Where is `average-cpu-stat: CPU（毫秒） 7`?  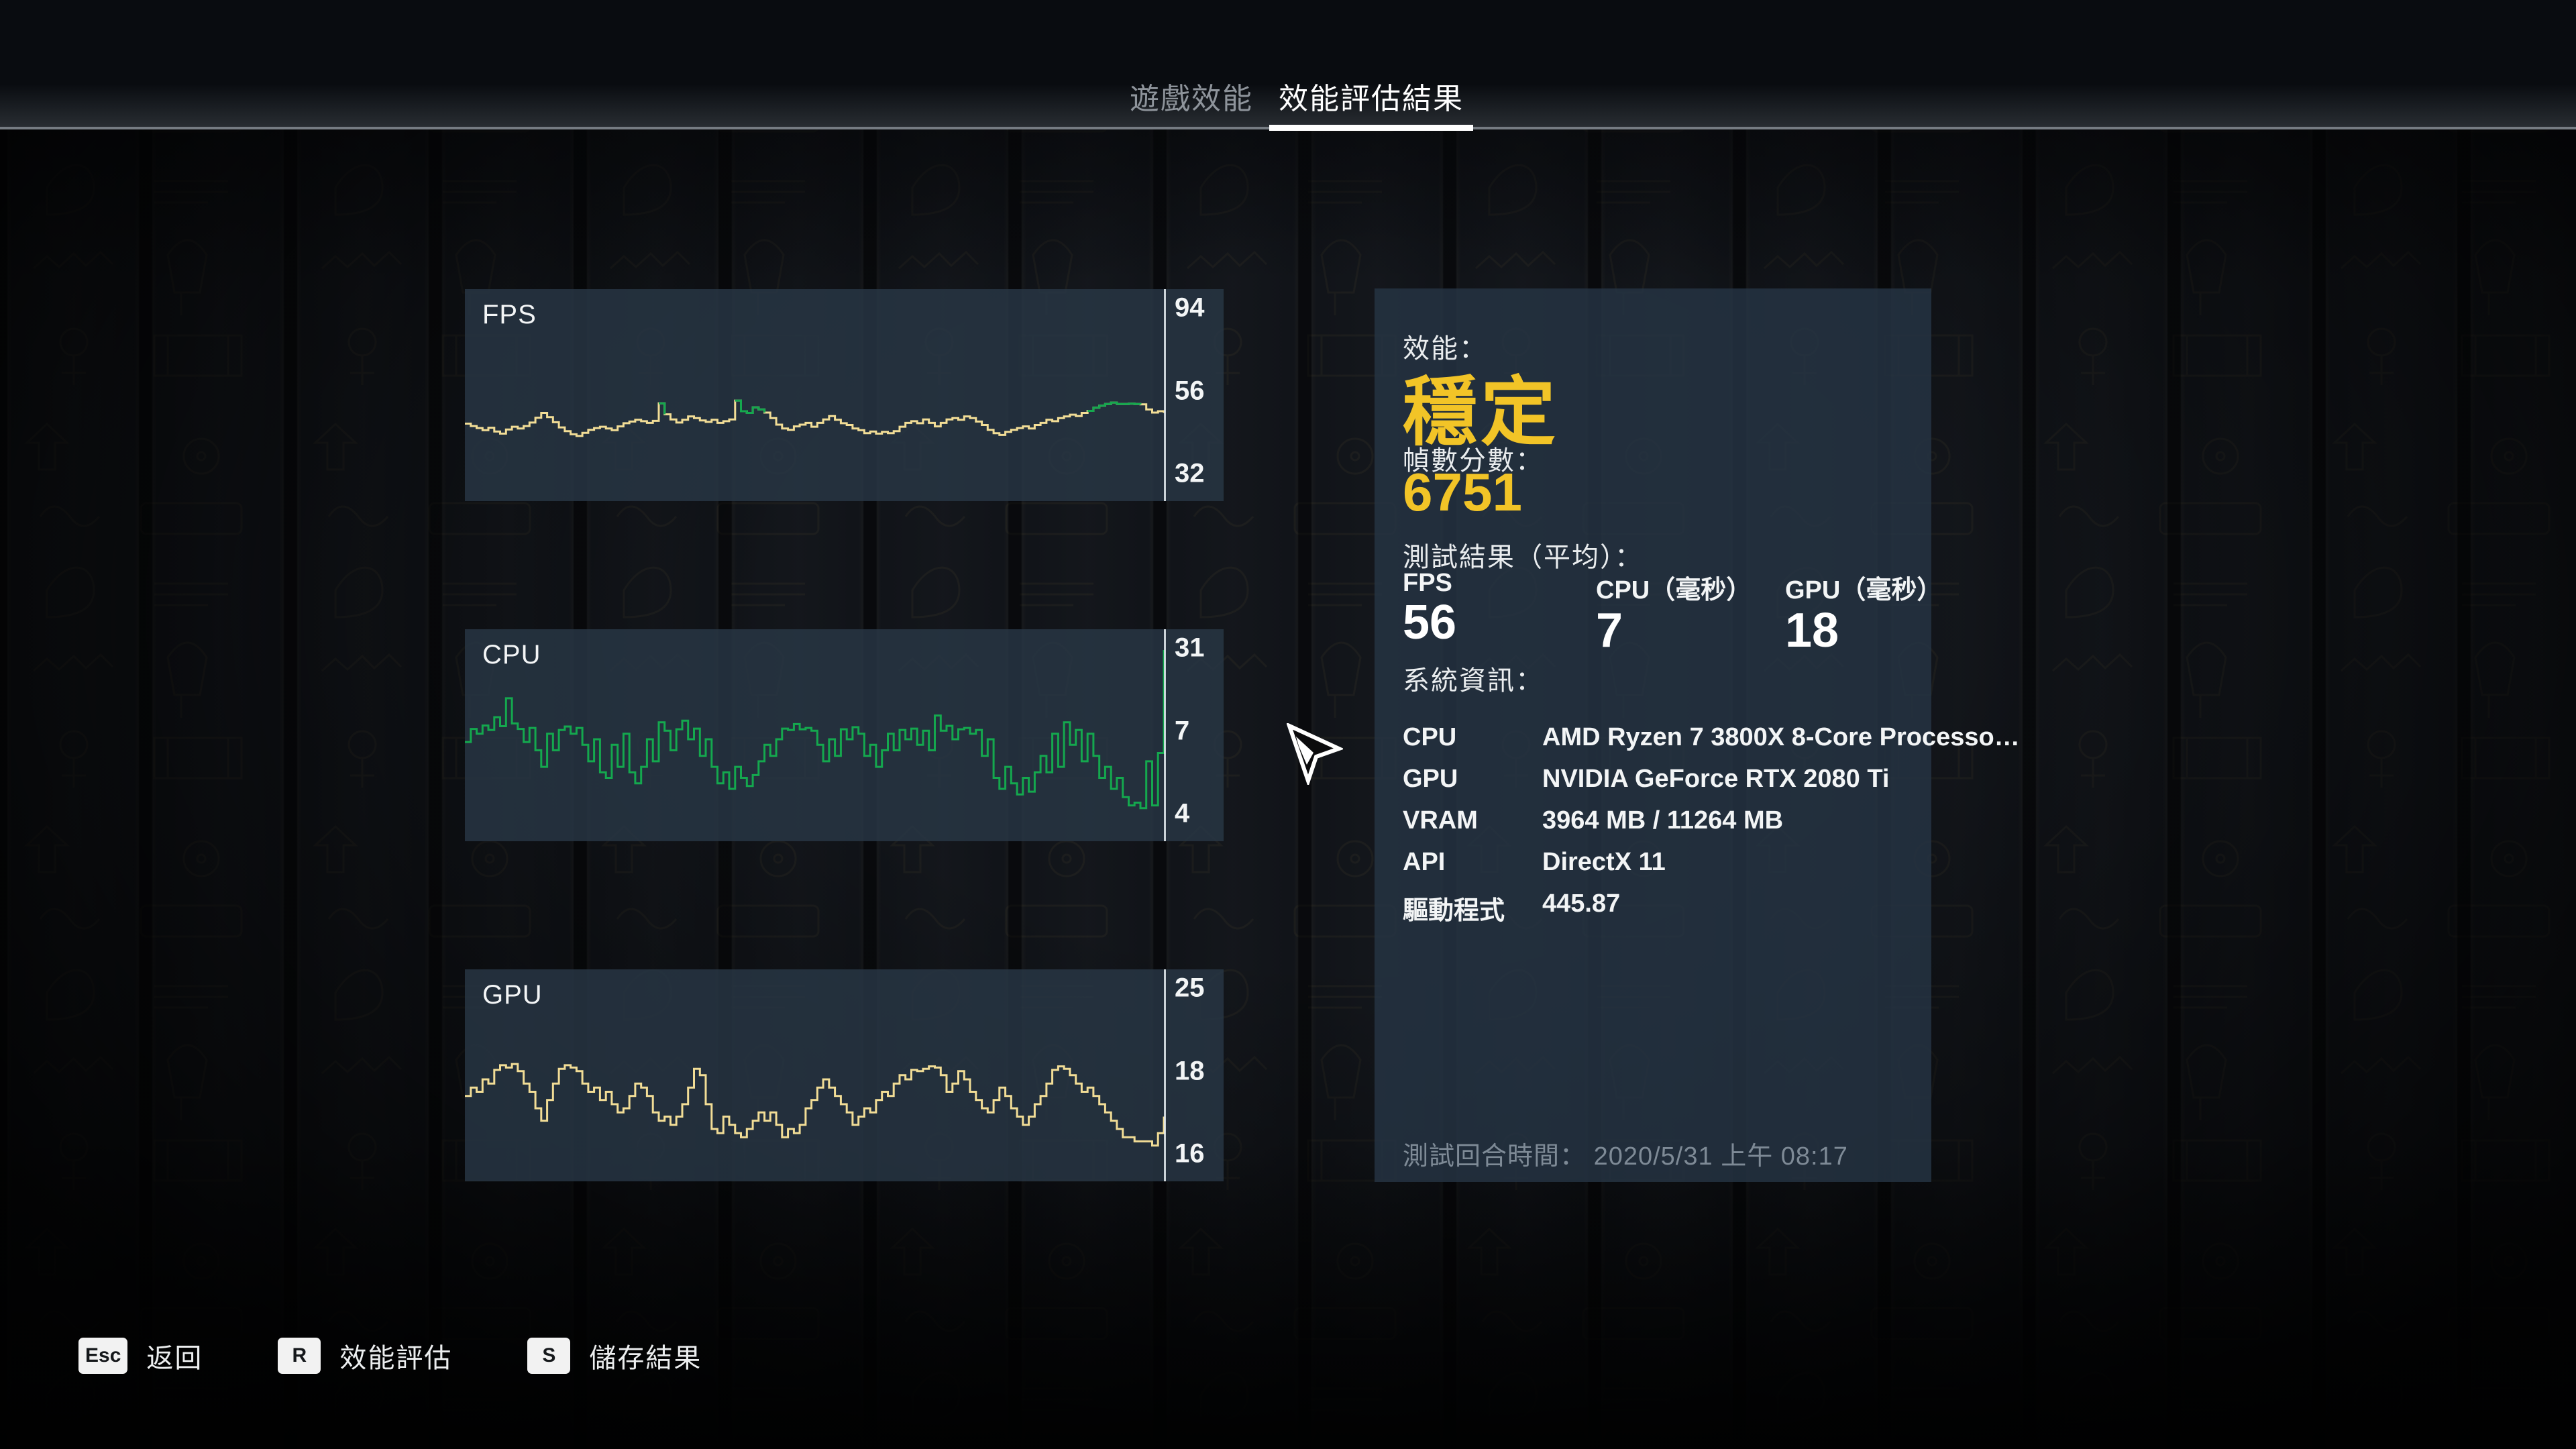
average-cpu-stat: CPU（毫秒） 7 is located at coordinates (1674, 613).